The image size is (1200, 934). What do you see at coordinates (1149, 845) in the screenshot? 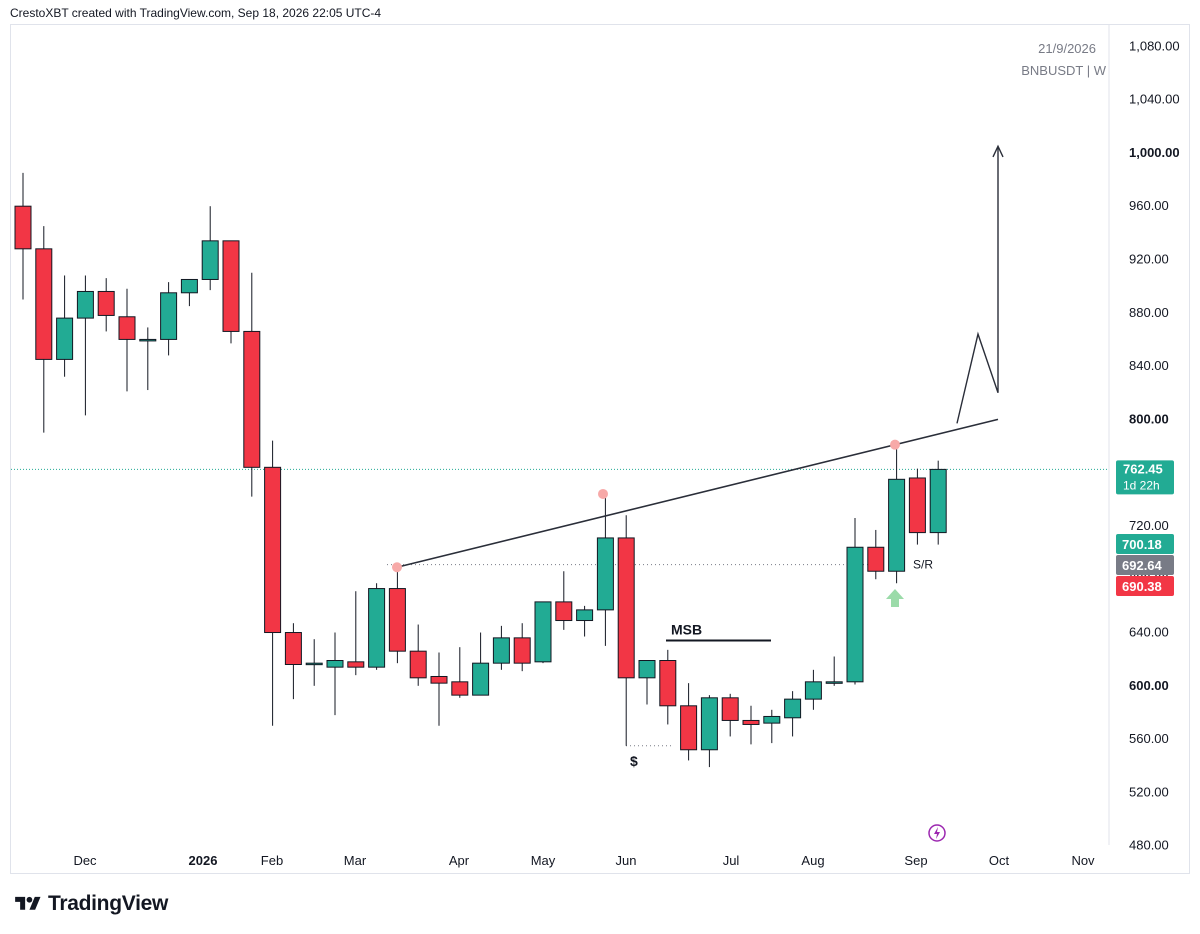
I see `y-tick-label: 480.00` at bounding box center [1149, 845].